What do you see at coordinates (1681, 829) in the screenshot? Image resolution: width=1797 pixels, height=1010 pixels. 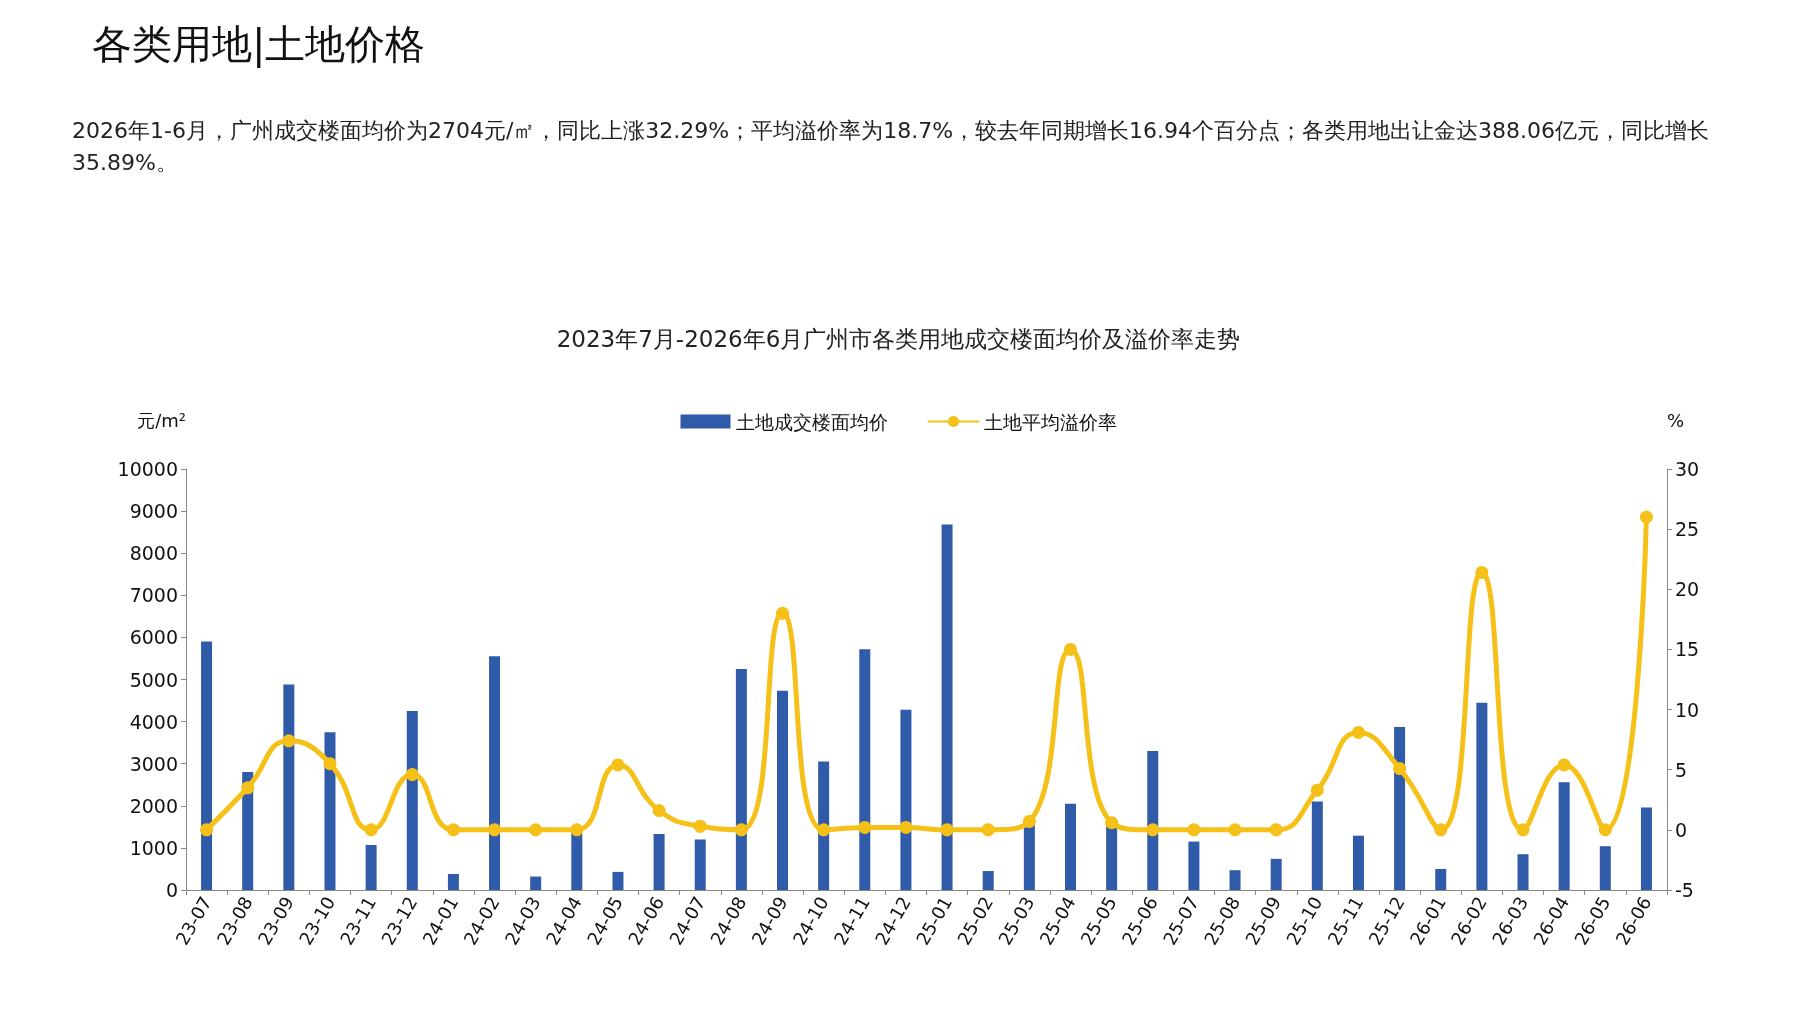 I see `y2-tick-label: 0` at bounding box center [1681, 829].